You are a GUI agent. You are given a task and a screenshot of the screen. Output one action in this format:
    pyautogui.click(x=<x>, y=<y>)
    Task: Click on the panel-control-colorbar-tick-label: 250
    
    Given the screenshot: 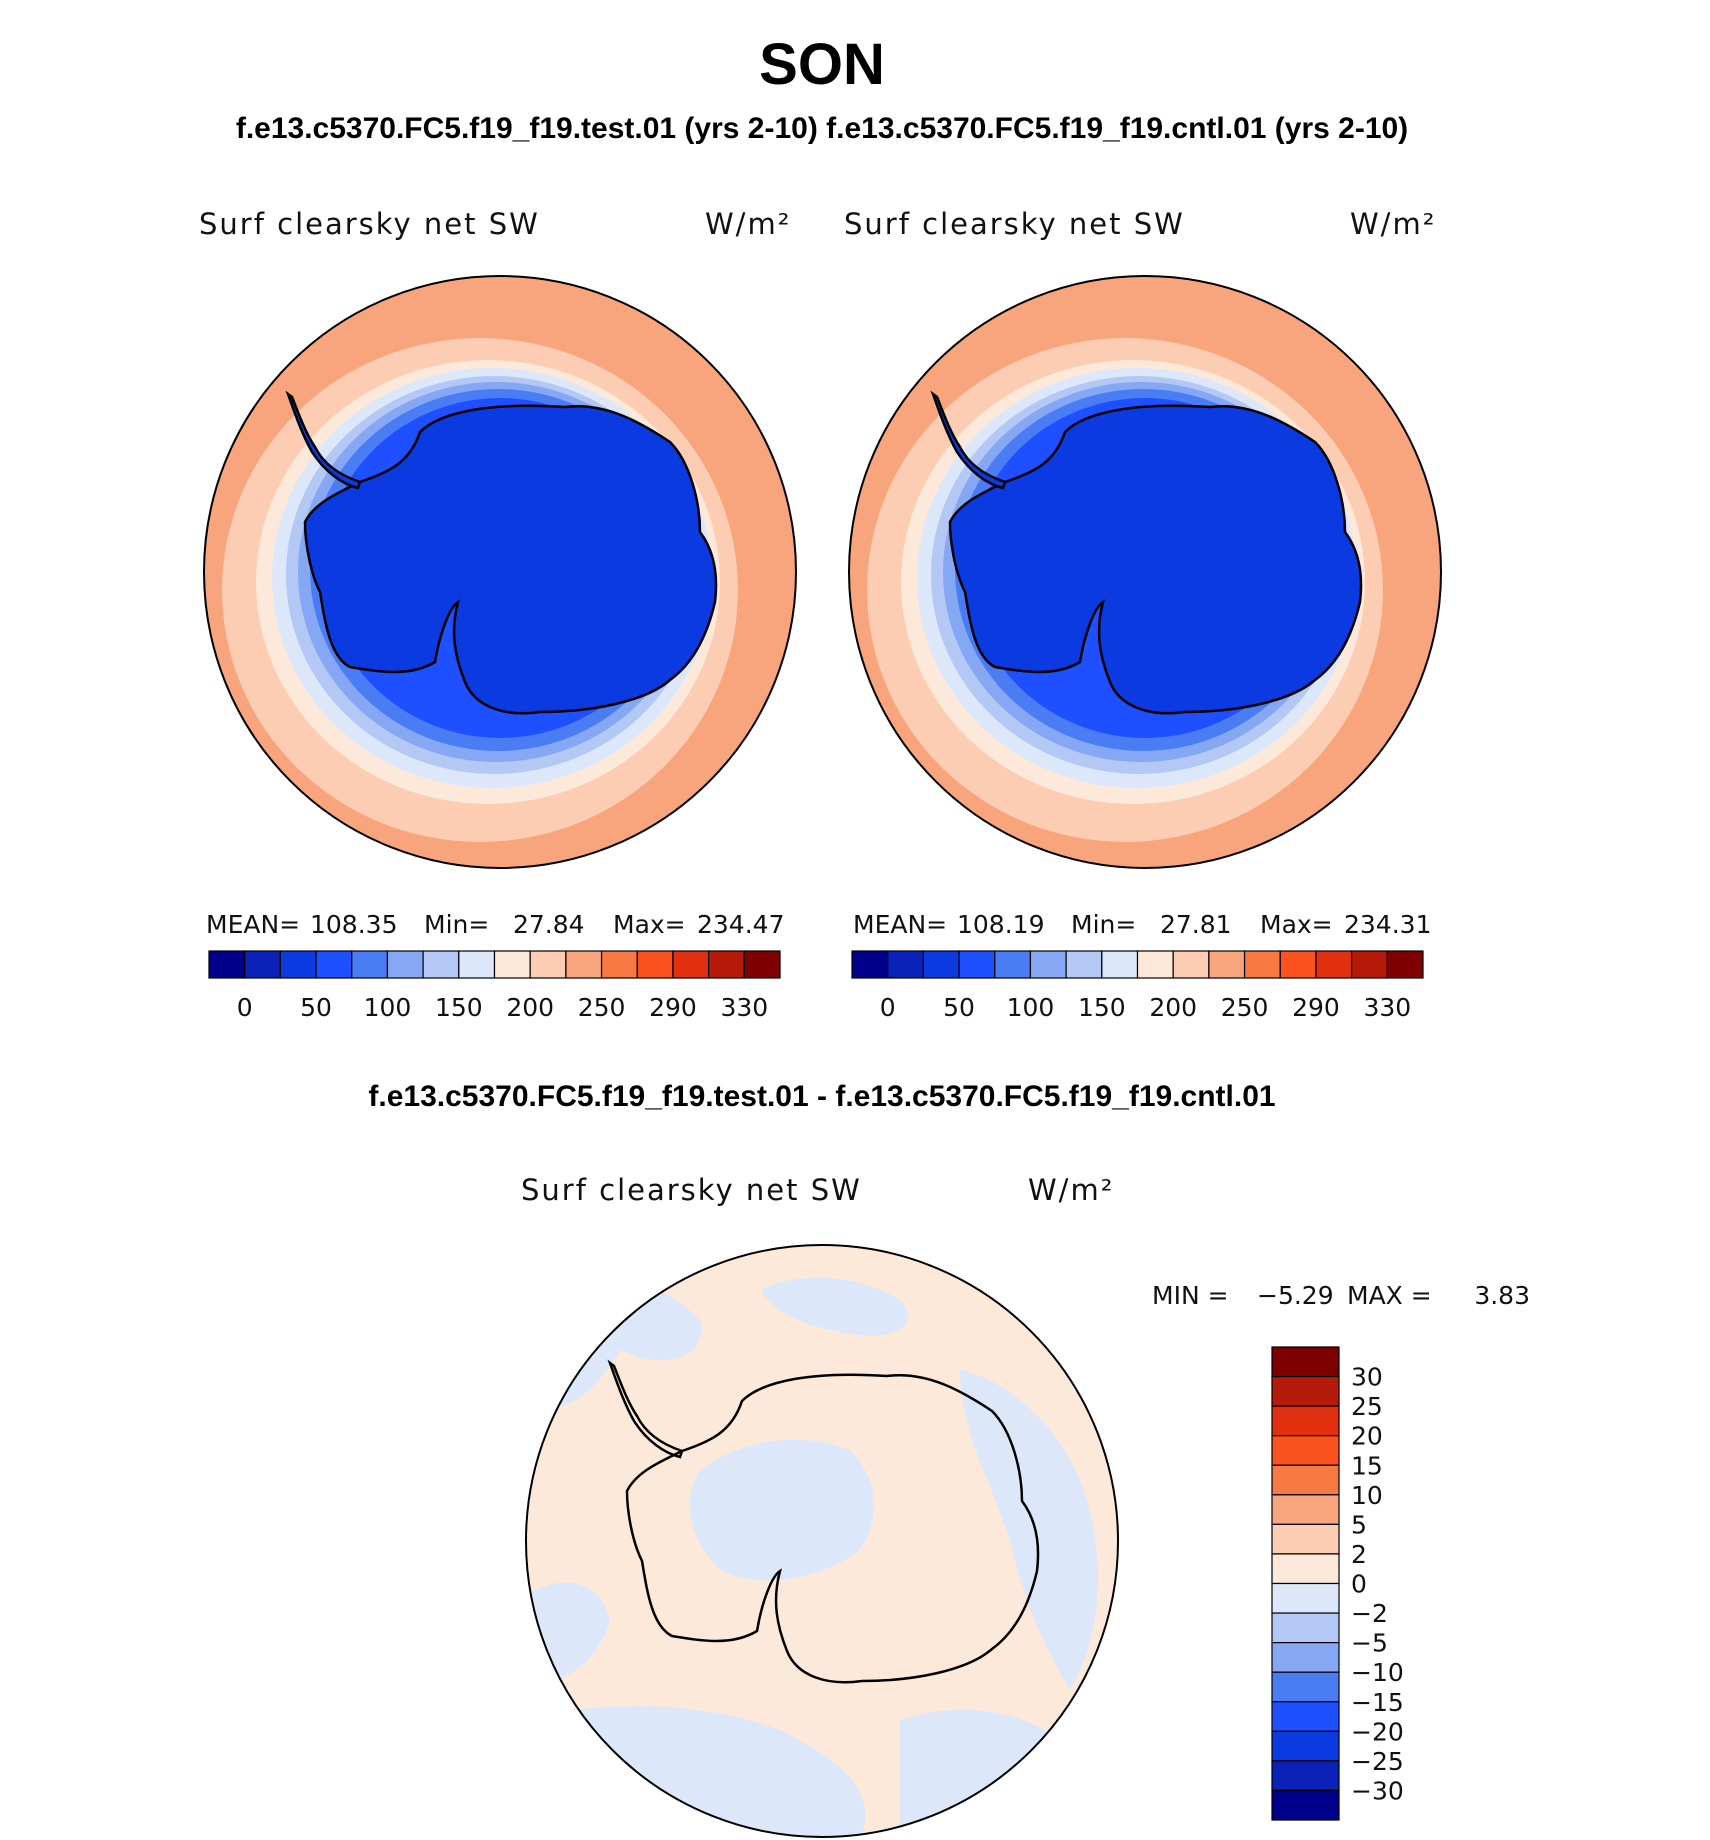 What is the action you would take?
    pyautogui.click(x=1245, y=1007)
    